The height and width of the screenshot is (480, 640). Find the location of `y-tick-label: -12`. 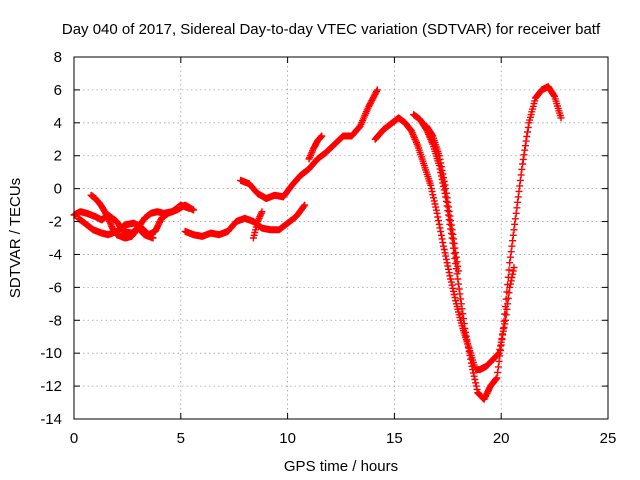

y-tick-label: -12 is located at coordinates (51, 386).